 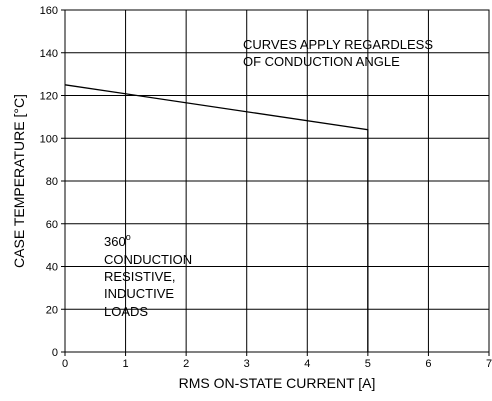 What do you see at coordinates (140, 276) in the screenshot?
I see `annotation-left-line-3: RESISTIVE,` at bounding box center [140, 276].